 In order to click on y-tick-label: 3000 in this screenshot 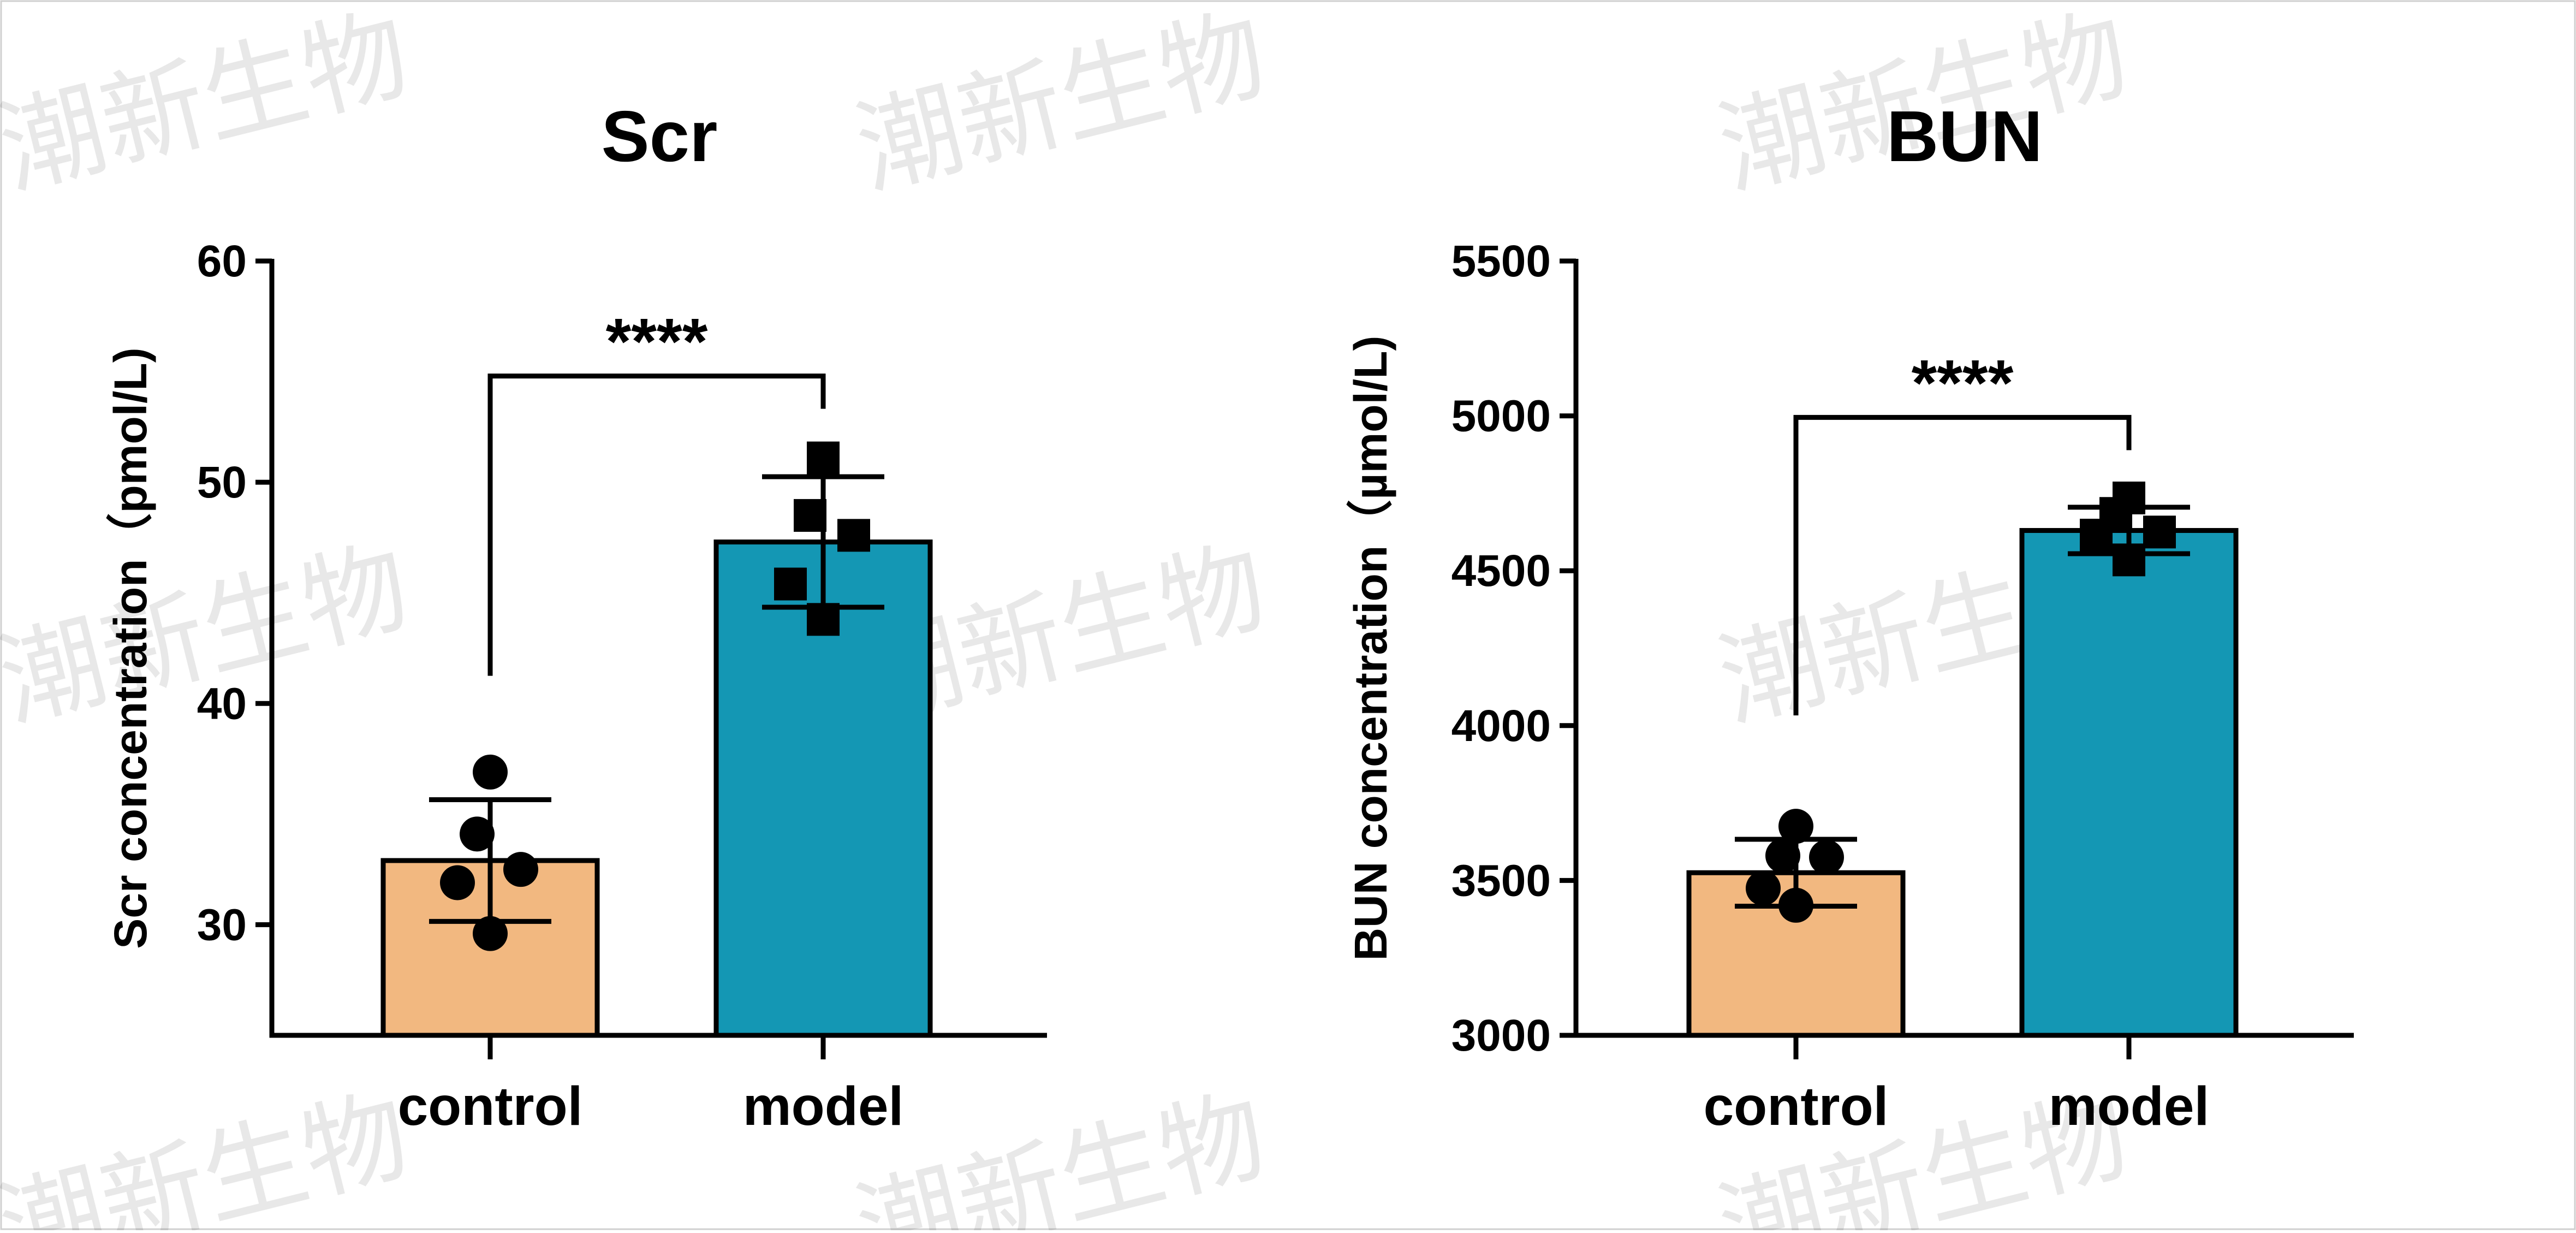, I will do `click(1501, 1035)`.